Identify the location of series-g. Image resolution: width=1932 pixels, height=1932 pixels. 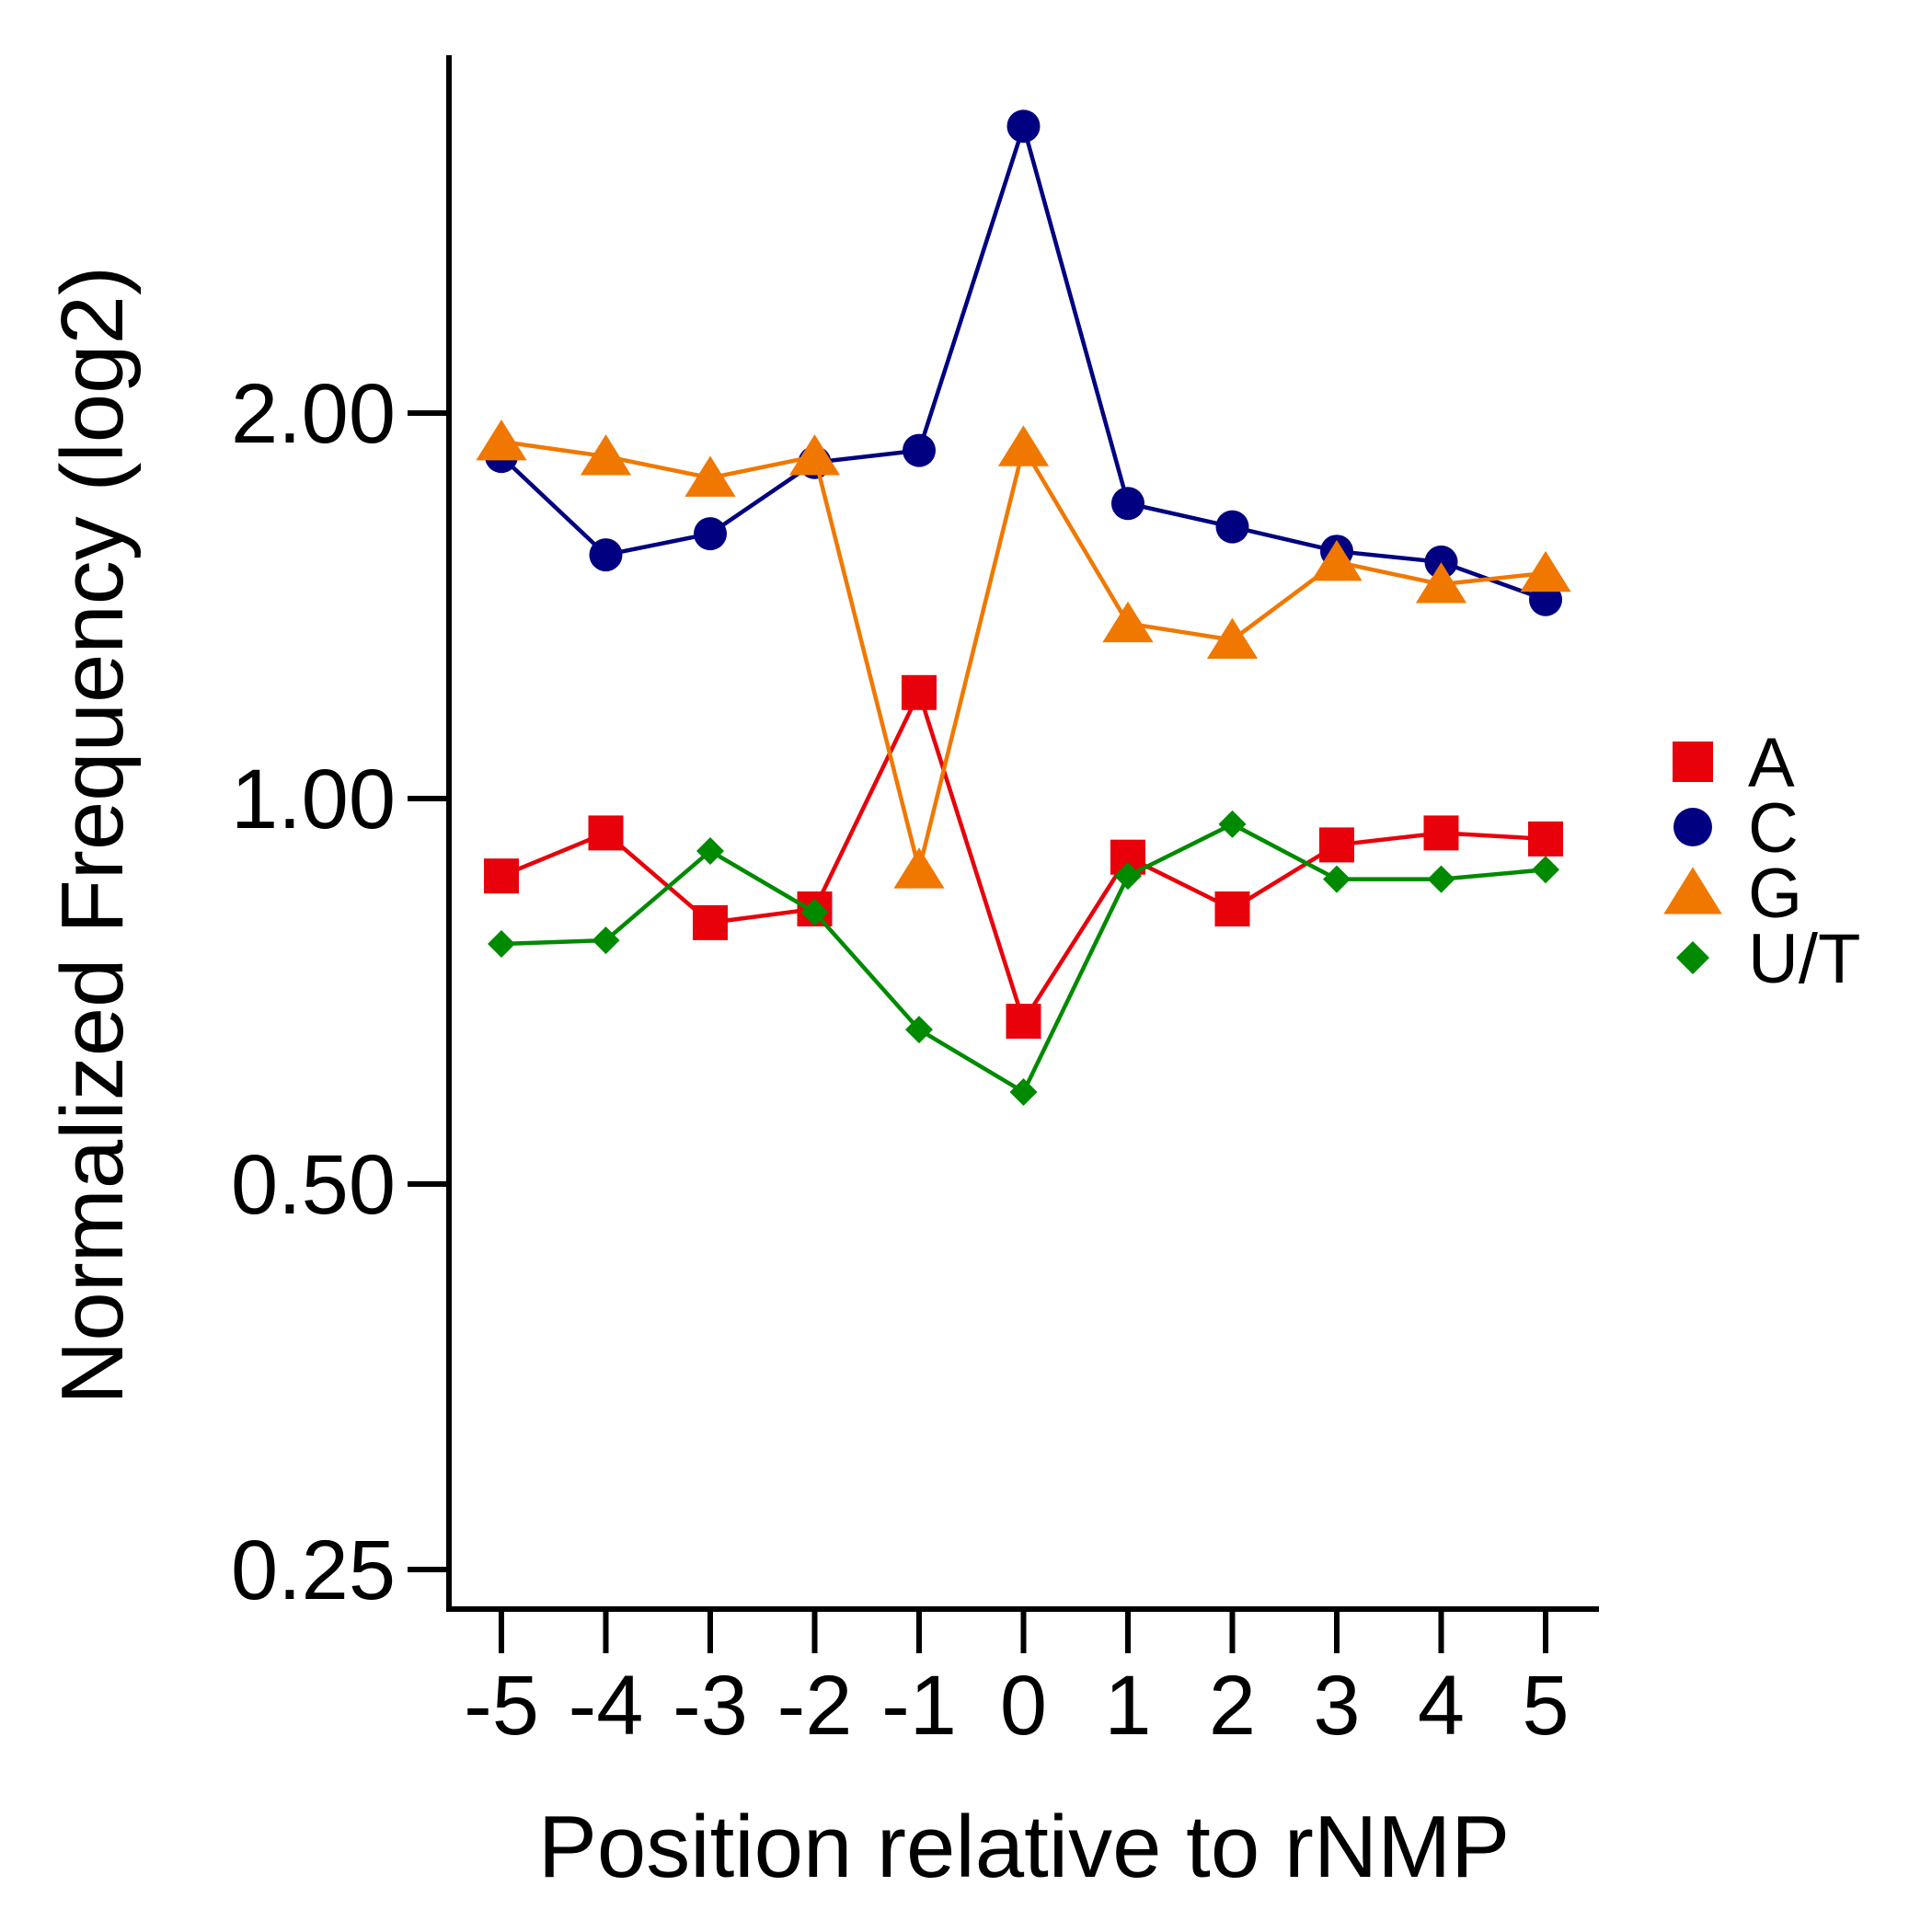
(1023, 654).